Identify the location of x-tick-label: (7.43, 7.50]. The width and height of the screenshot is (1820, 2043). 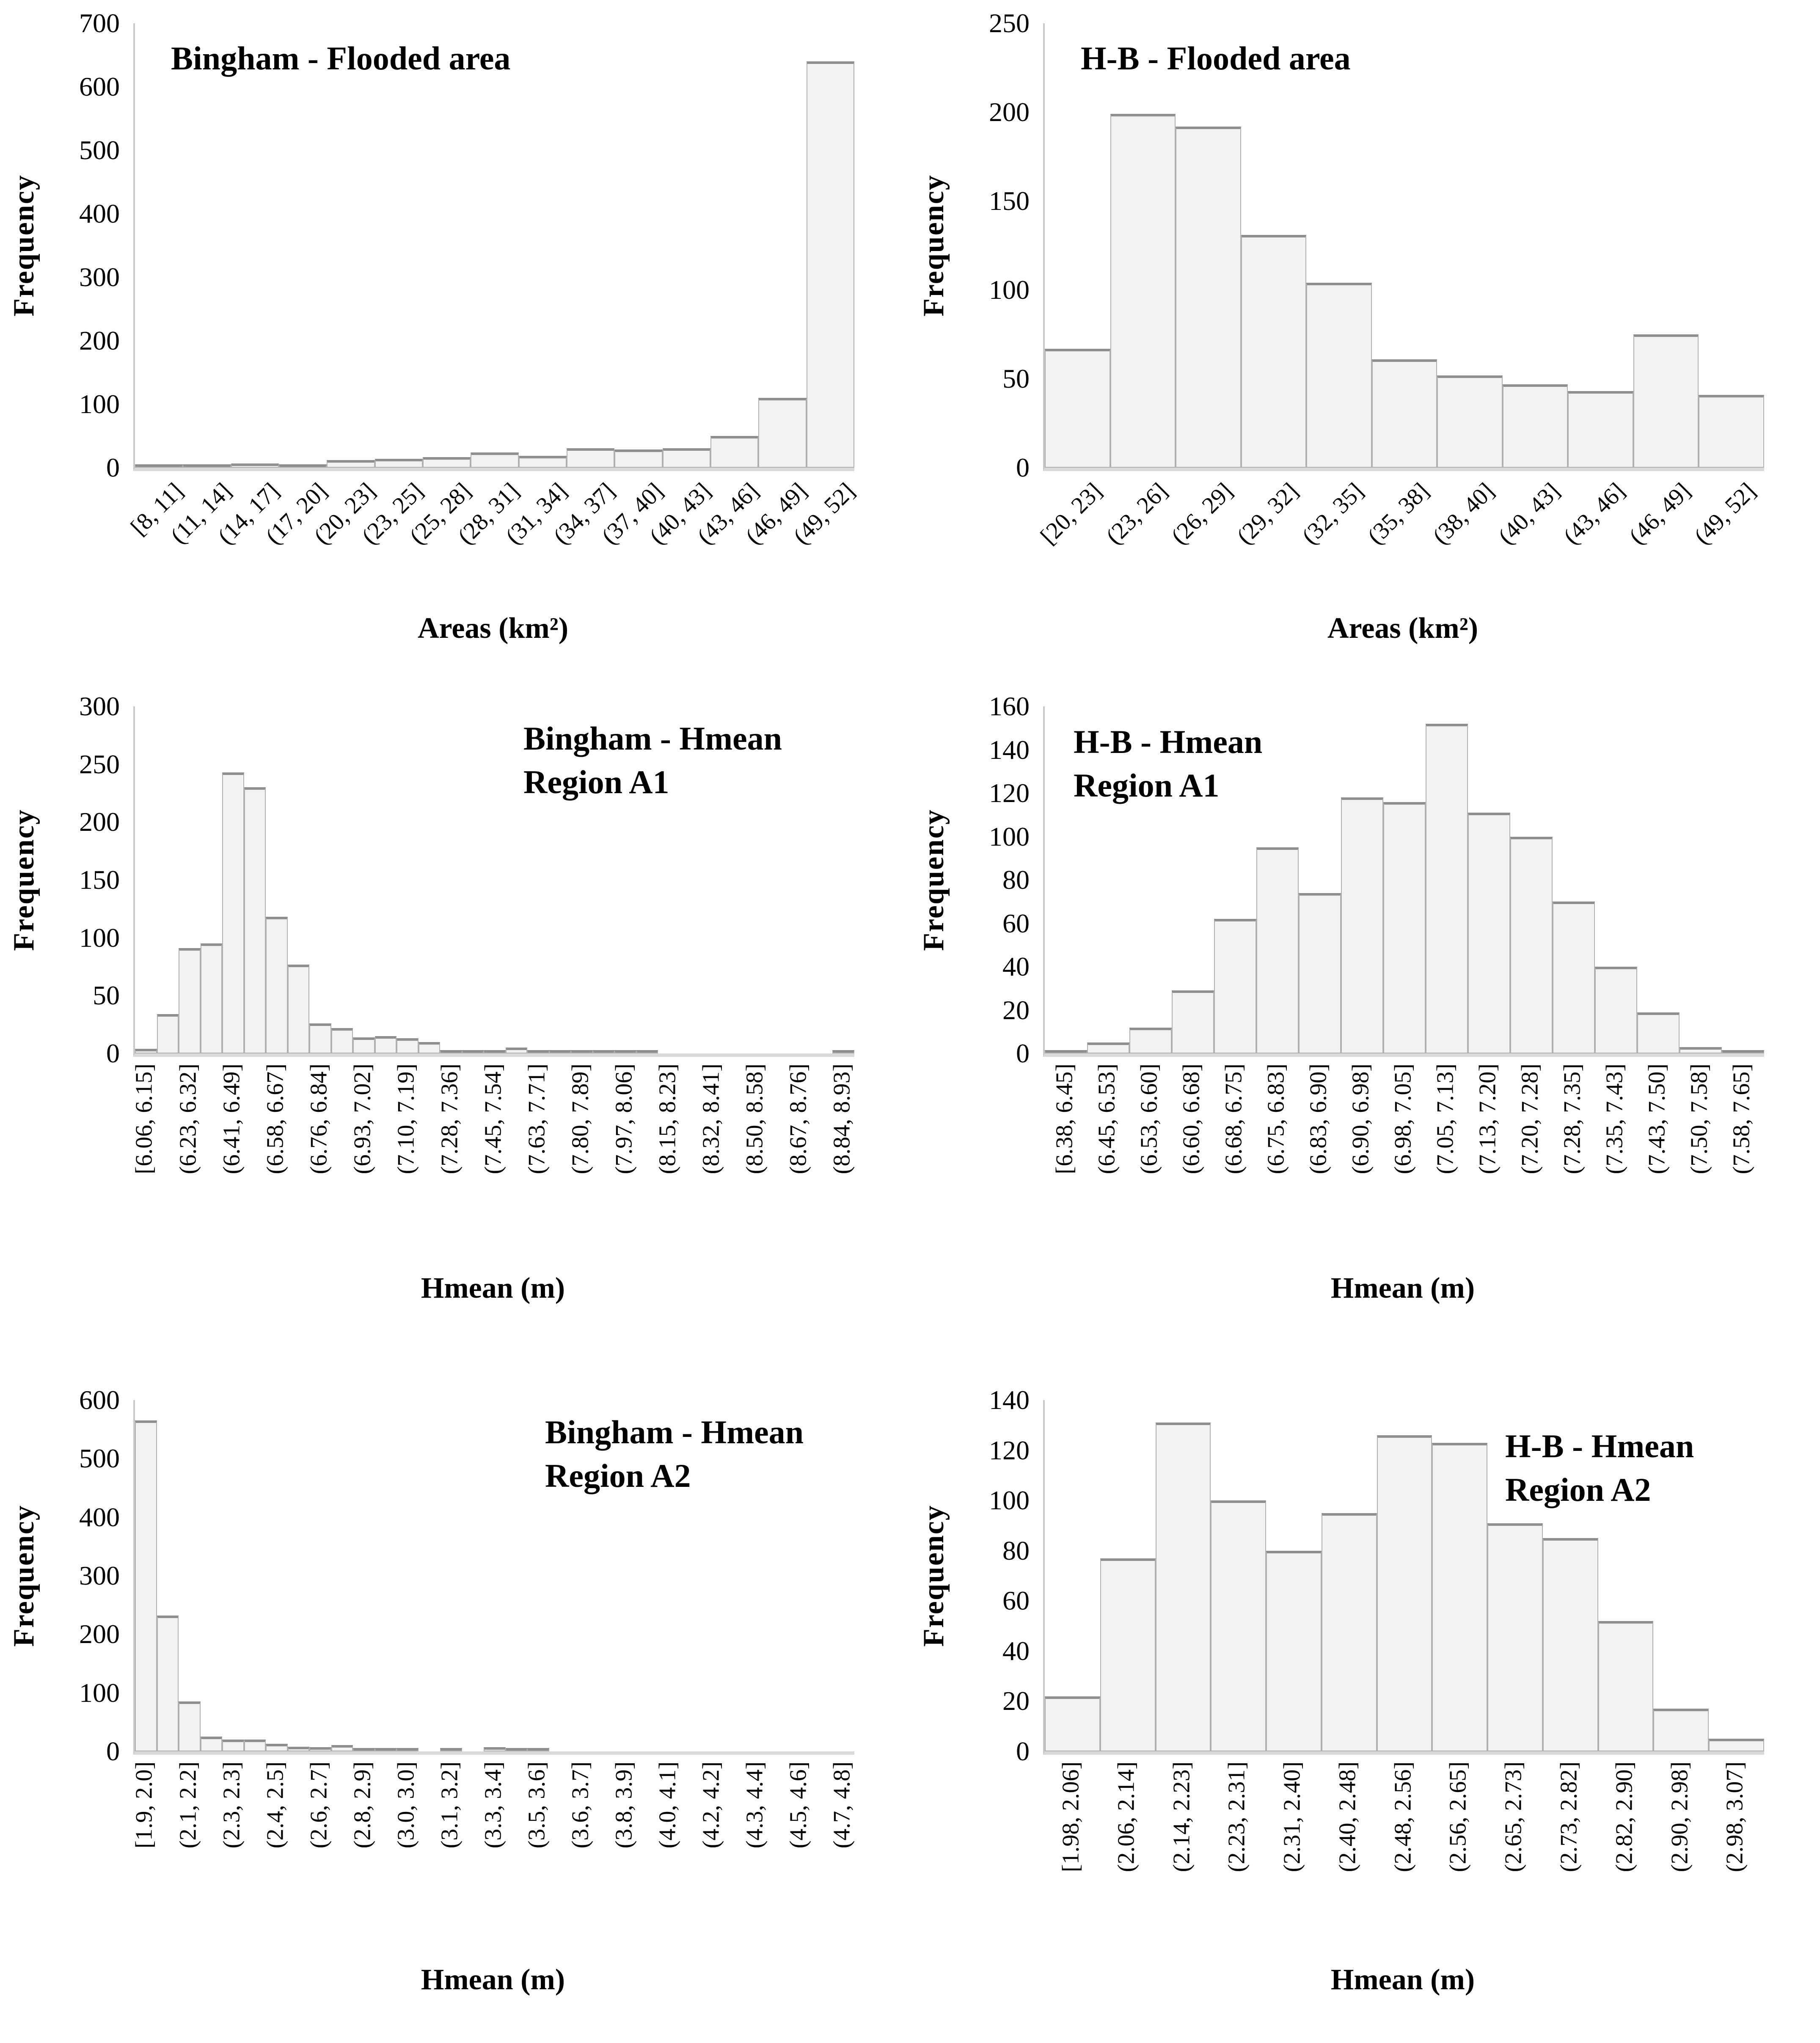
(1657, 1119).